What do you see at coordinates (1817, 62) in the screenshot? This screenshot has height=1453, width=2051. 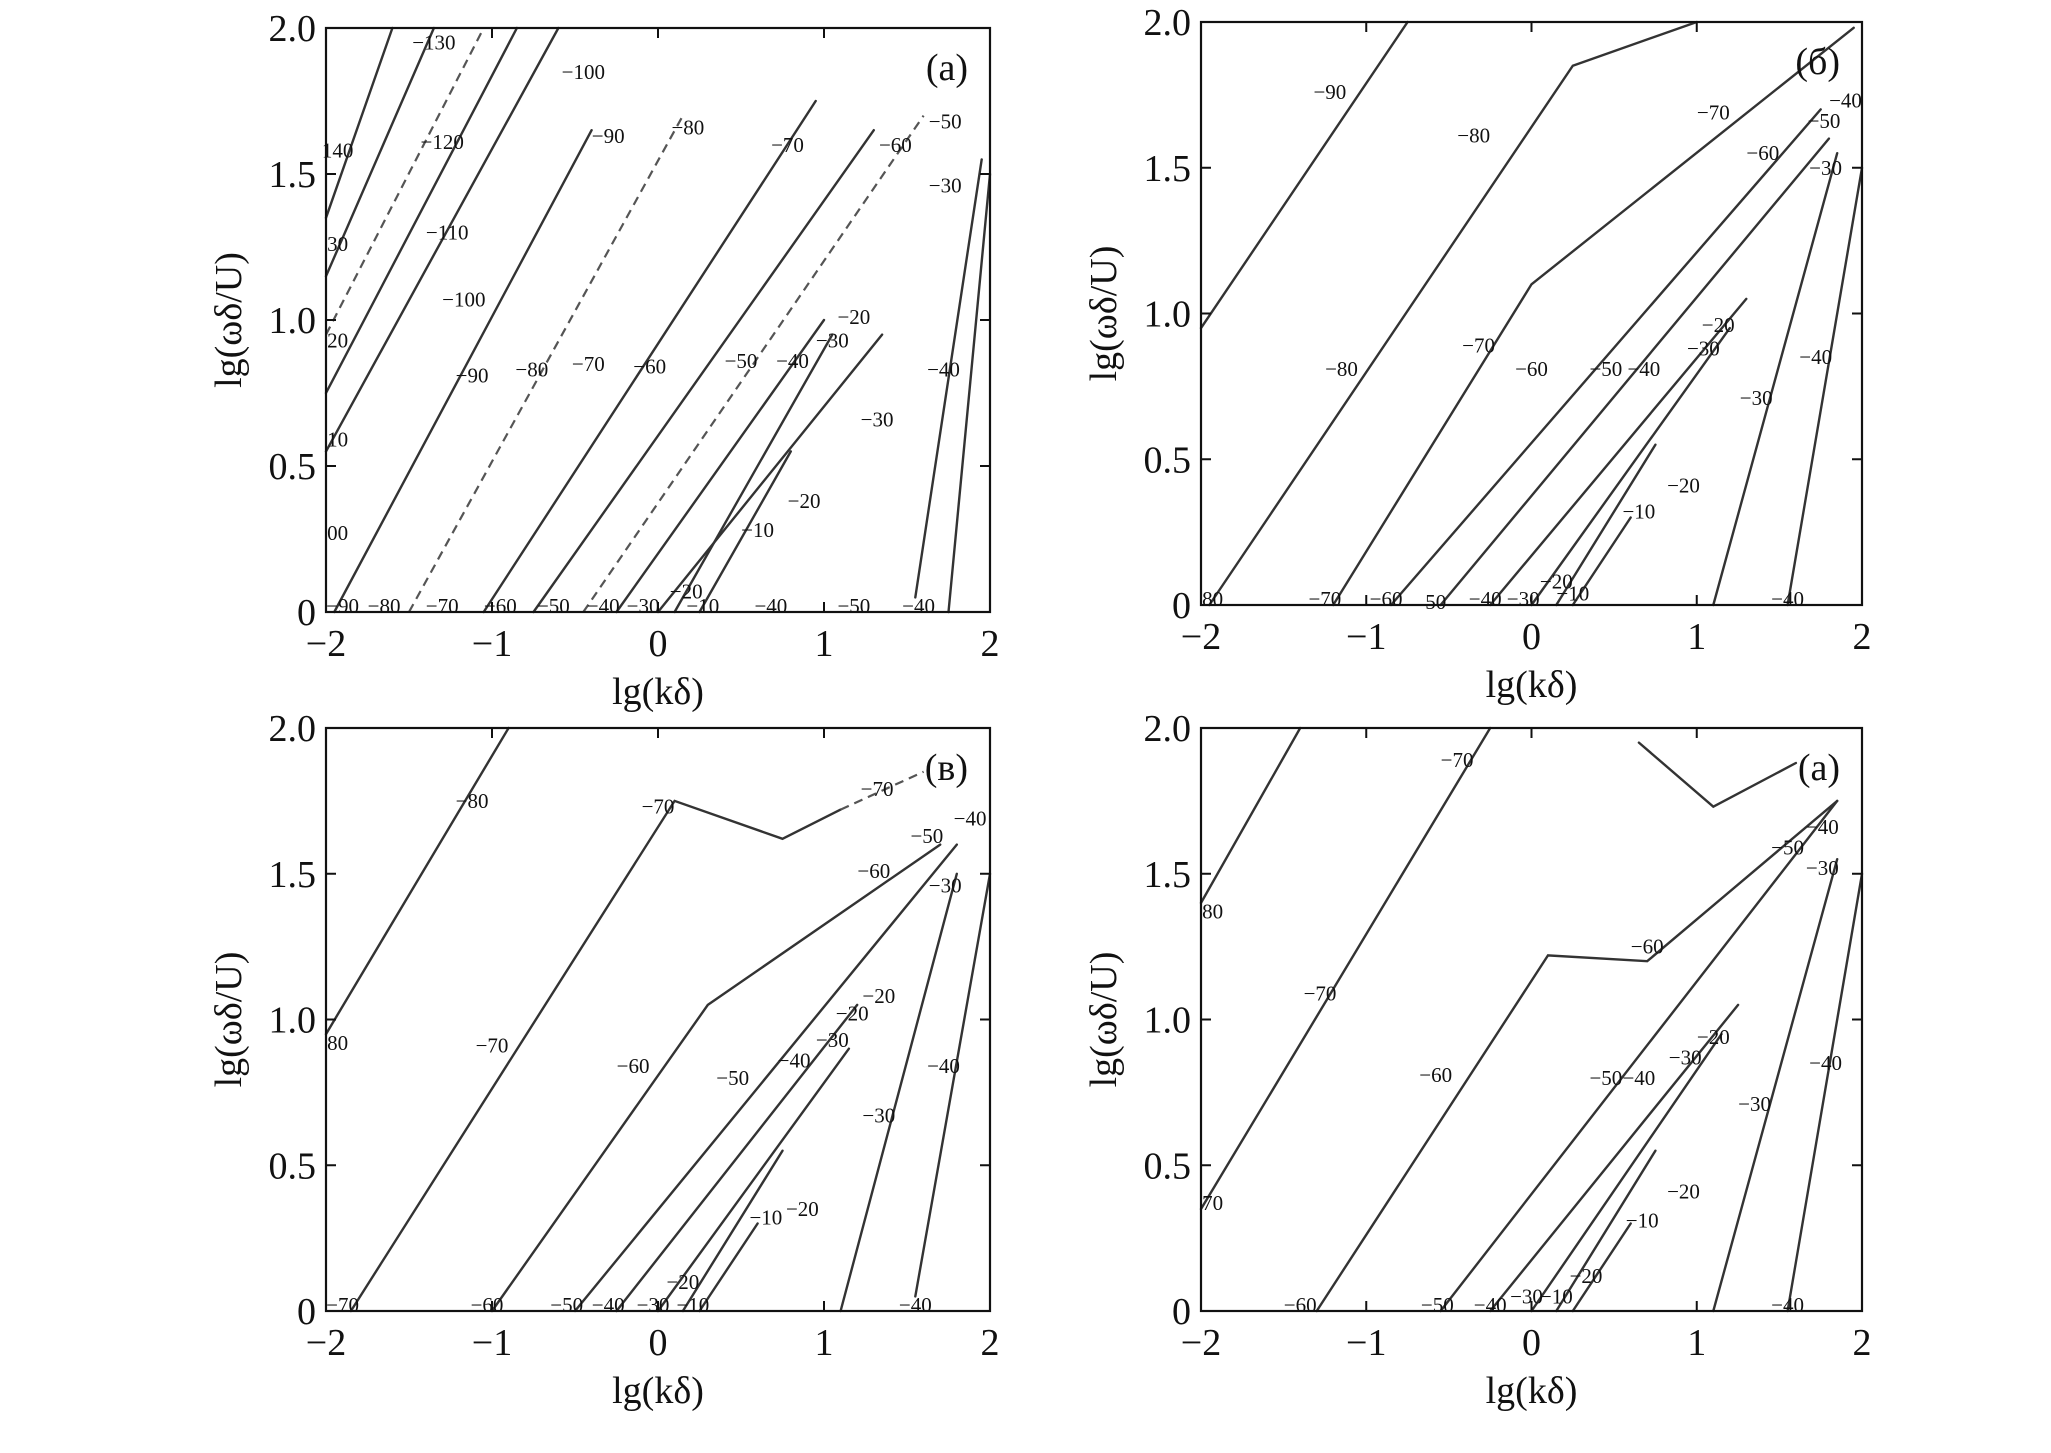 I see `panel-tag: (б)` at bounding box center [1817, 62].